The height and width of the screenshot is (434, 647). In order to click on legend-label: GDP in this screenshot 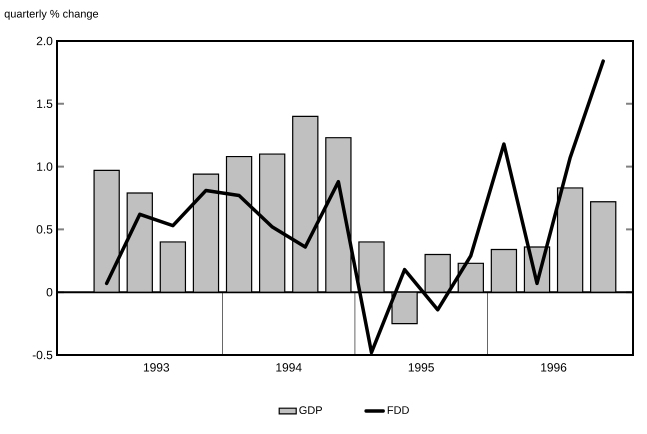, I will do `click(310, 410)`.